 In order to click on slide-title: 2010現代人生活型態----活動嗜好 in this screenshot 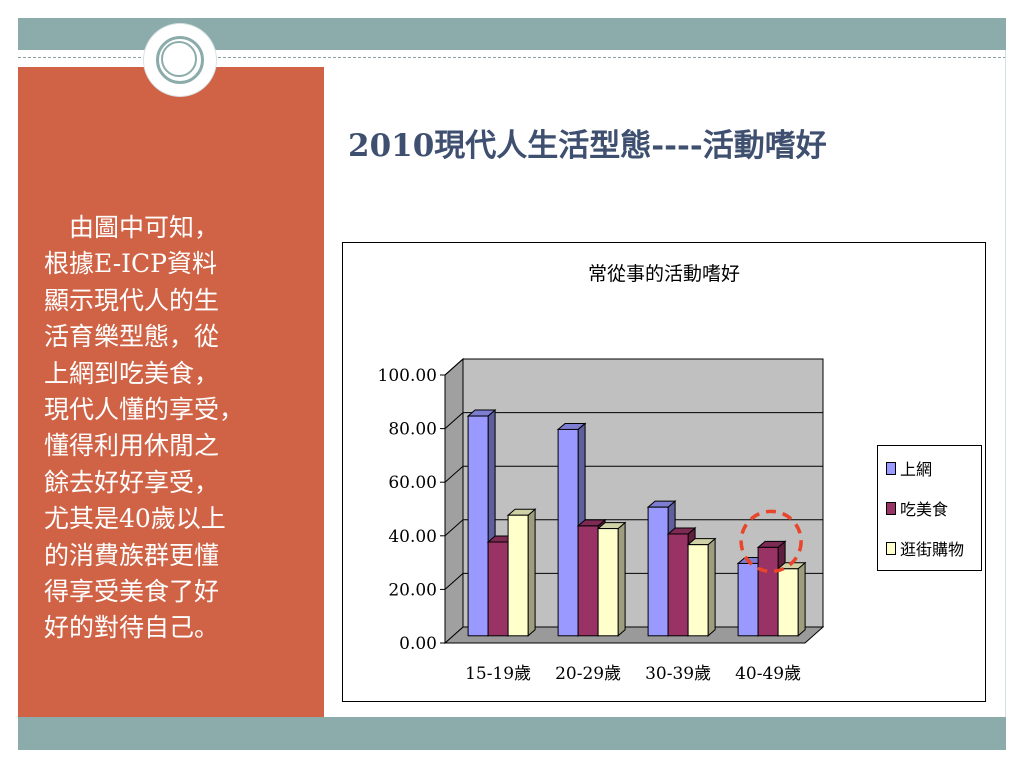, I will do `click(587, 146)`.